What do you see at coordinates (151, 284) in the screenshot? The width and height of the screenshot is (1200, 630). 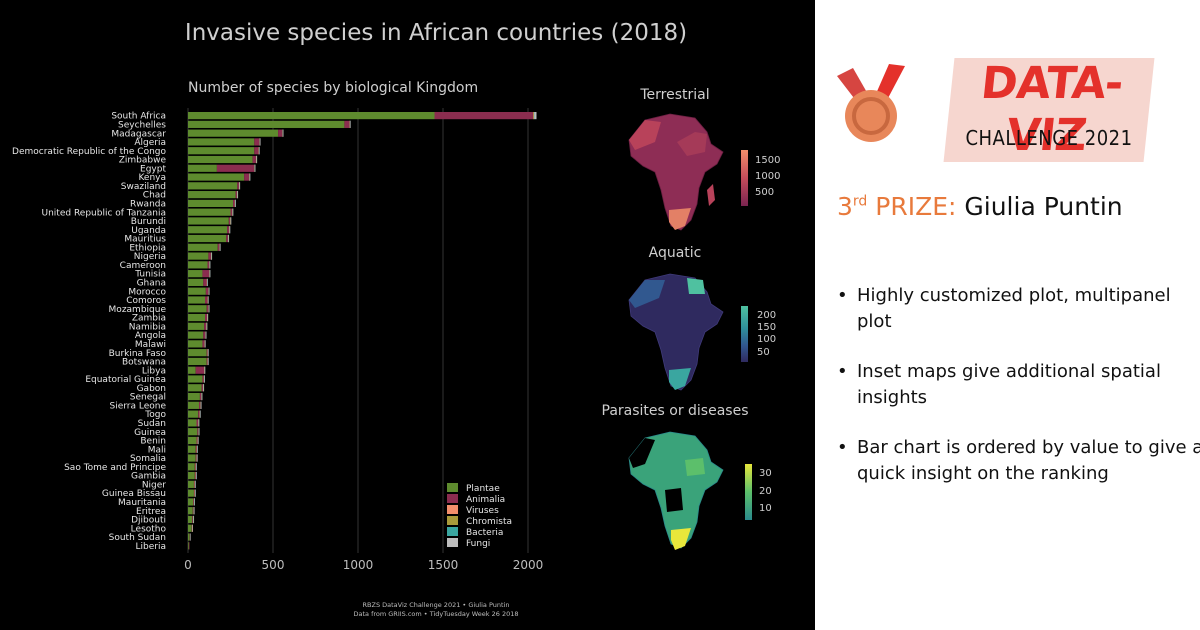 I see `y-tick-label: Ghana` at bounding box center [151, 284].